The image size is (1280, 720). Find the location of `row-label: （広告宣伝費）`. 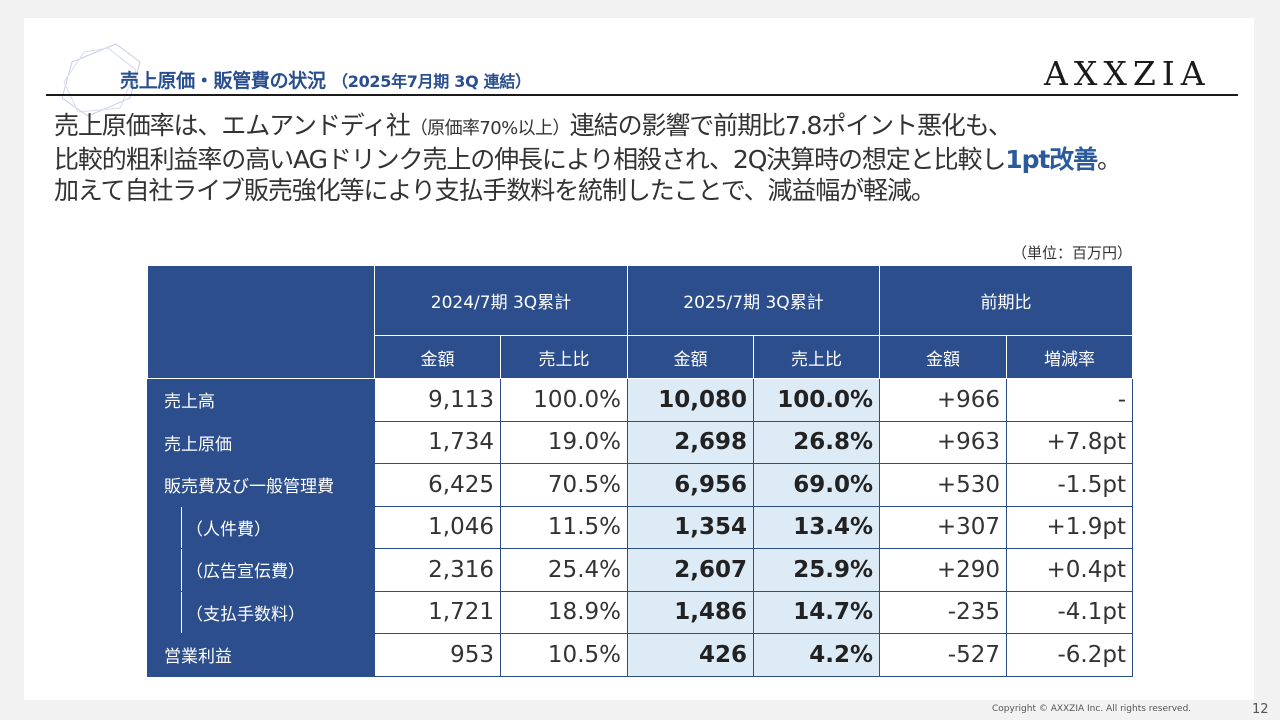

row-label: （広告宣伝費） is located at coordinates (277, 570).